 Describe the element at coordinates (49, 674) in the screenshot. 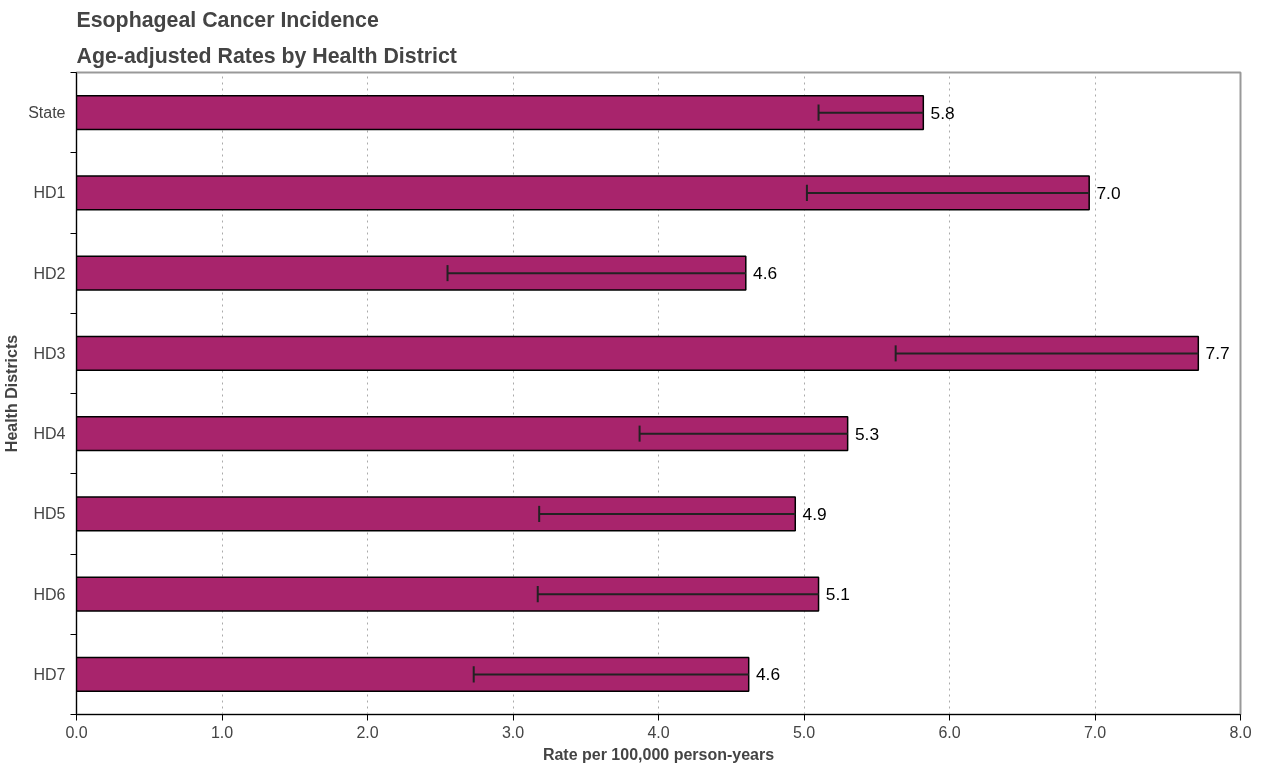

I see `y-tick-label: HD7` at that location.